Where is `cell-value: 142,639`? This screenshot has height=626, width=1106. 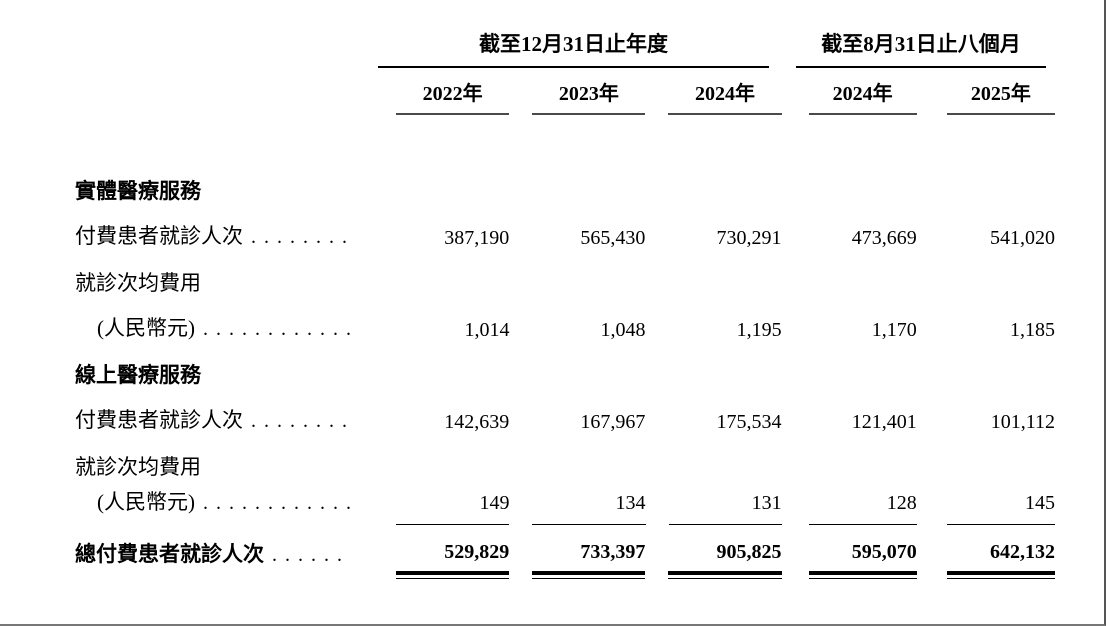
cell-value: 142,639 is located at coordinates (477, 422).